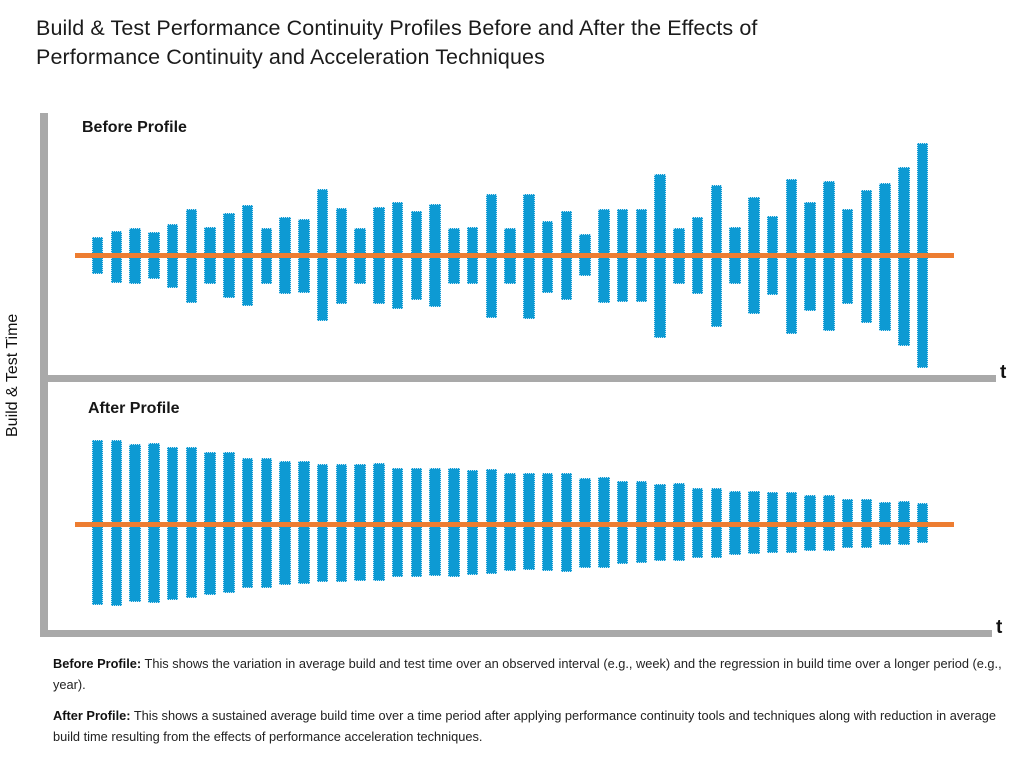 This screenshot has height=764, width=1024. What do you see at coordinates (12, 375) in the screenshot?
I see `y-axis-label: Build & Test Time` at bounding box center [12, 375].